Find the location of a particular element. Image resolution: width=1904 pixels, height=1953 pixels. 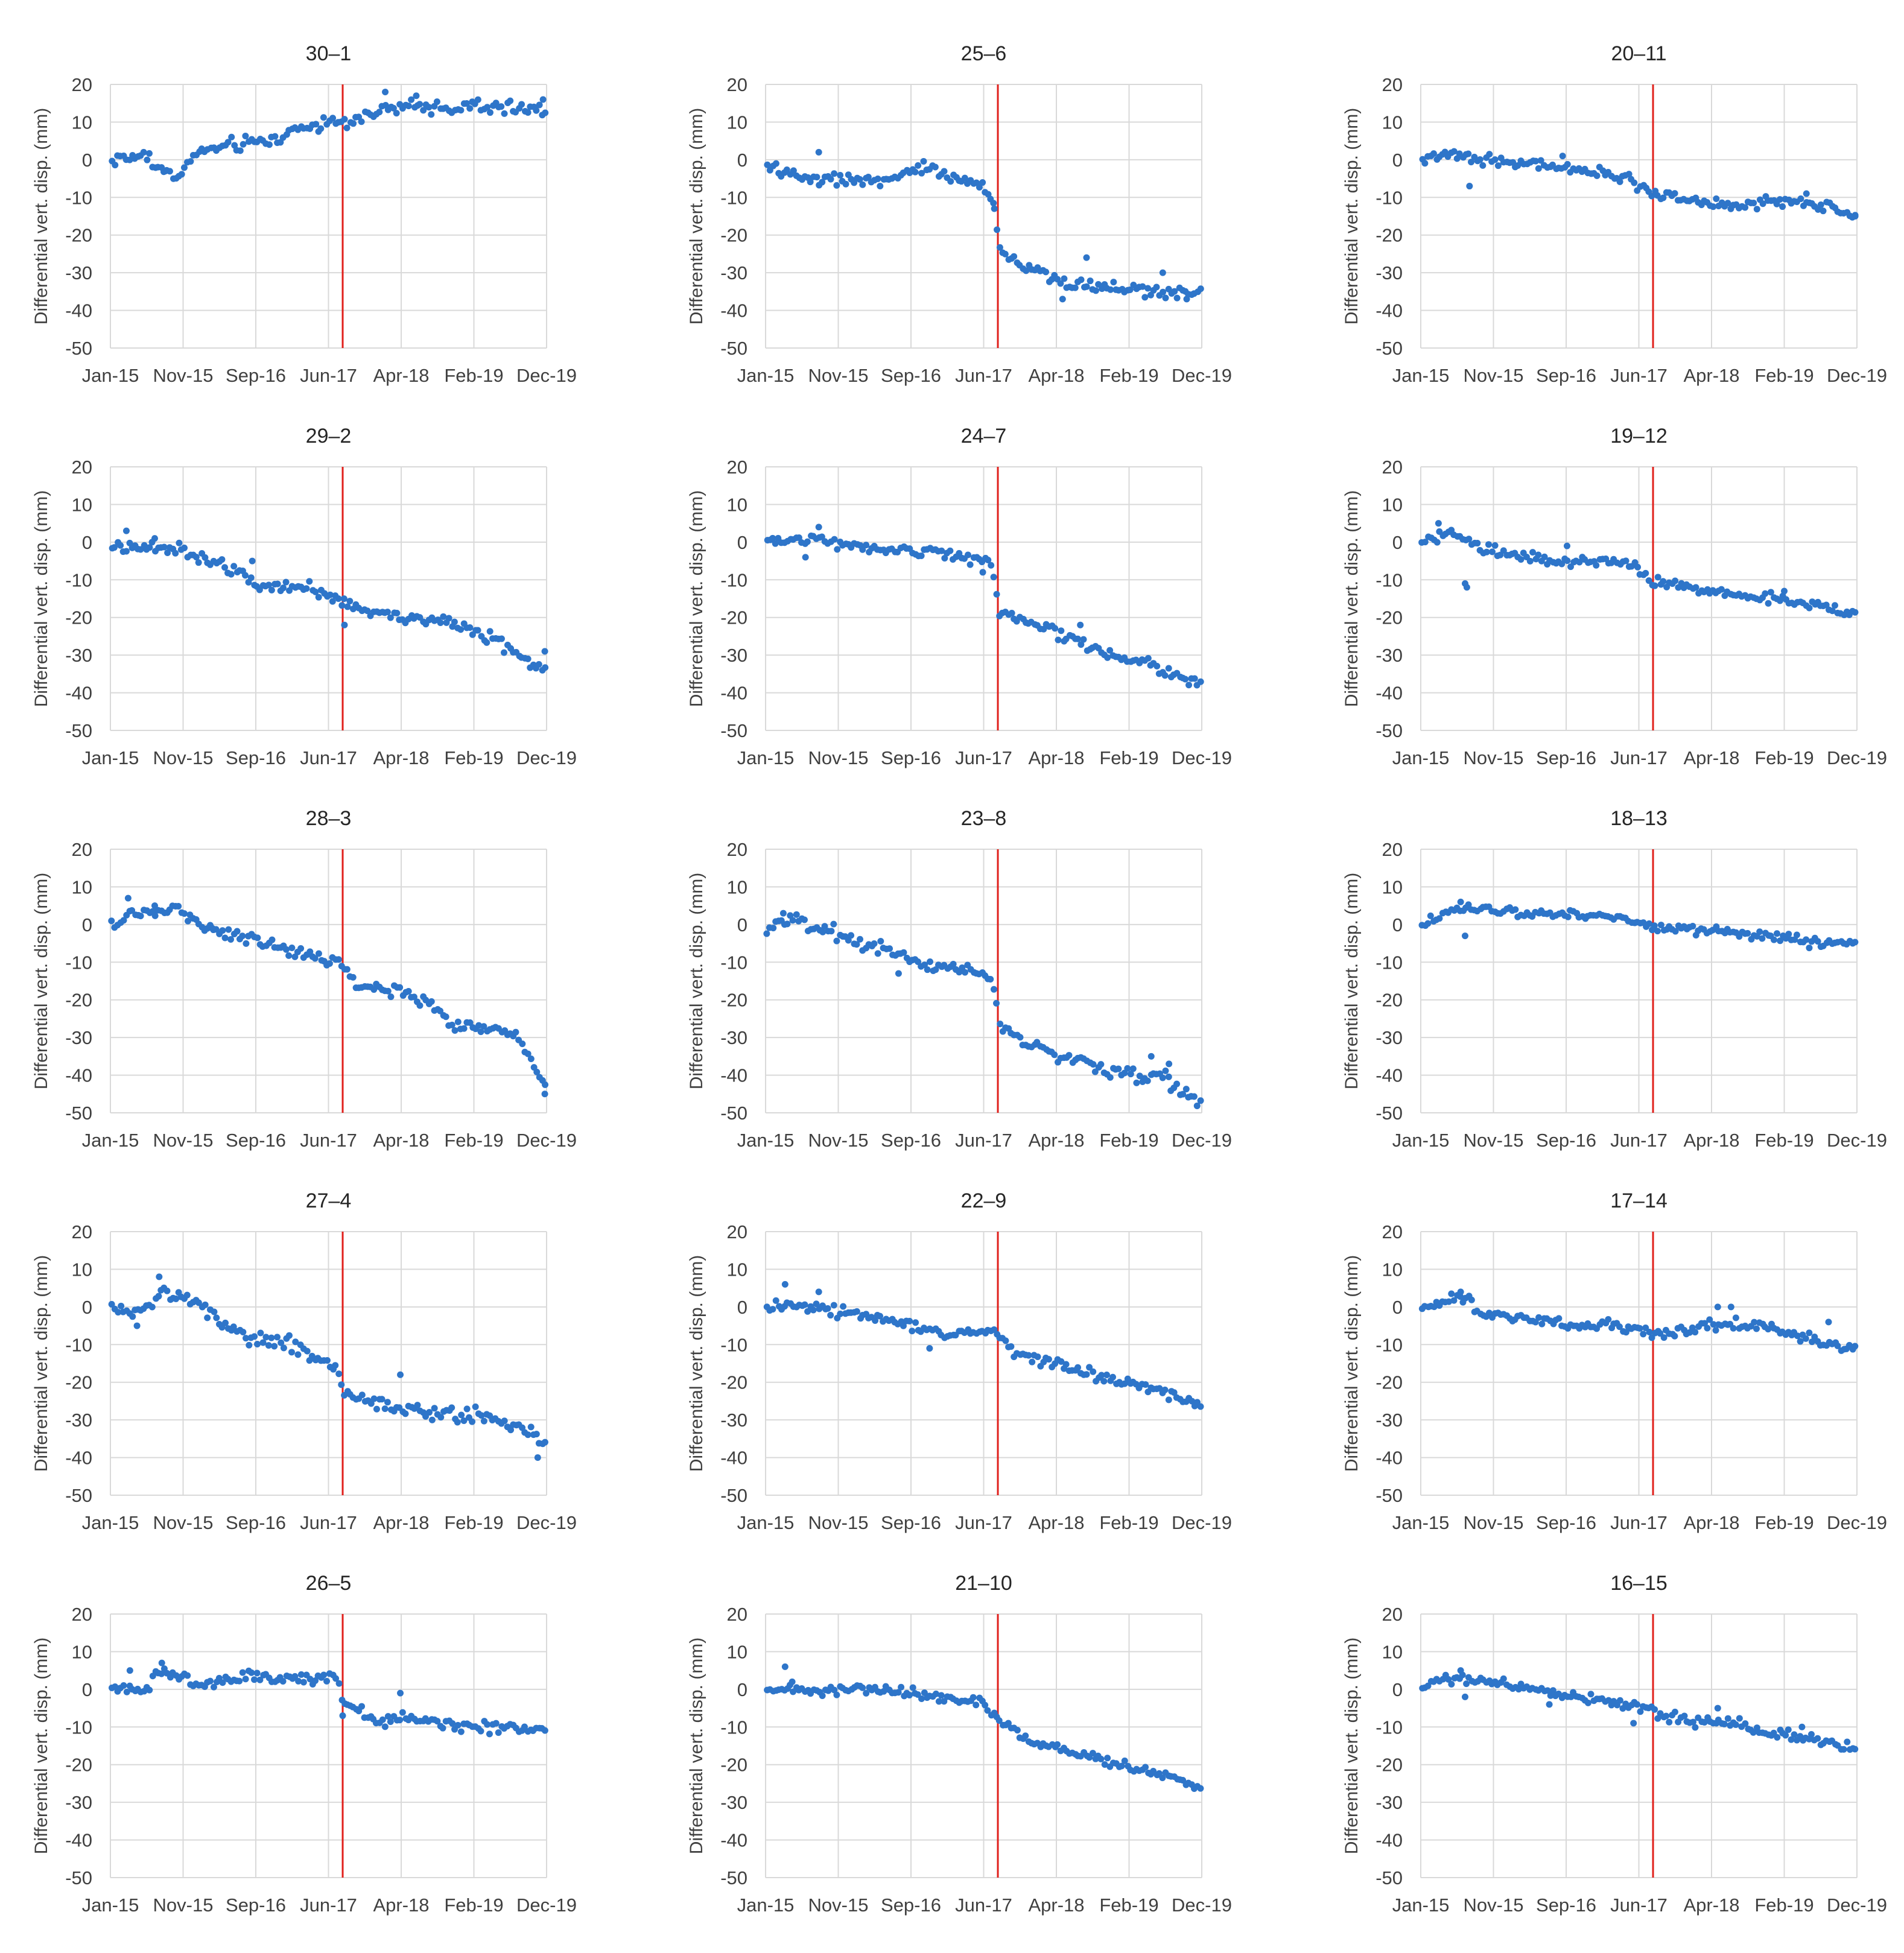

y-tick-label: -10 is located at coordinates (733, 197).